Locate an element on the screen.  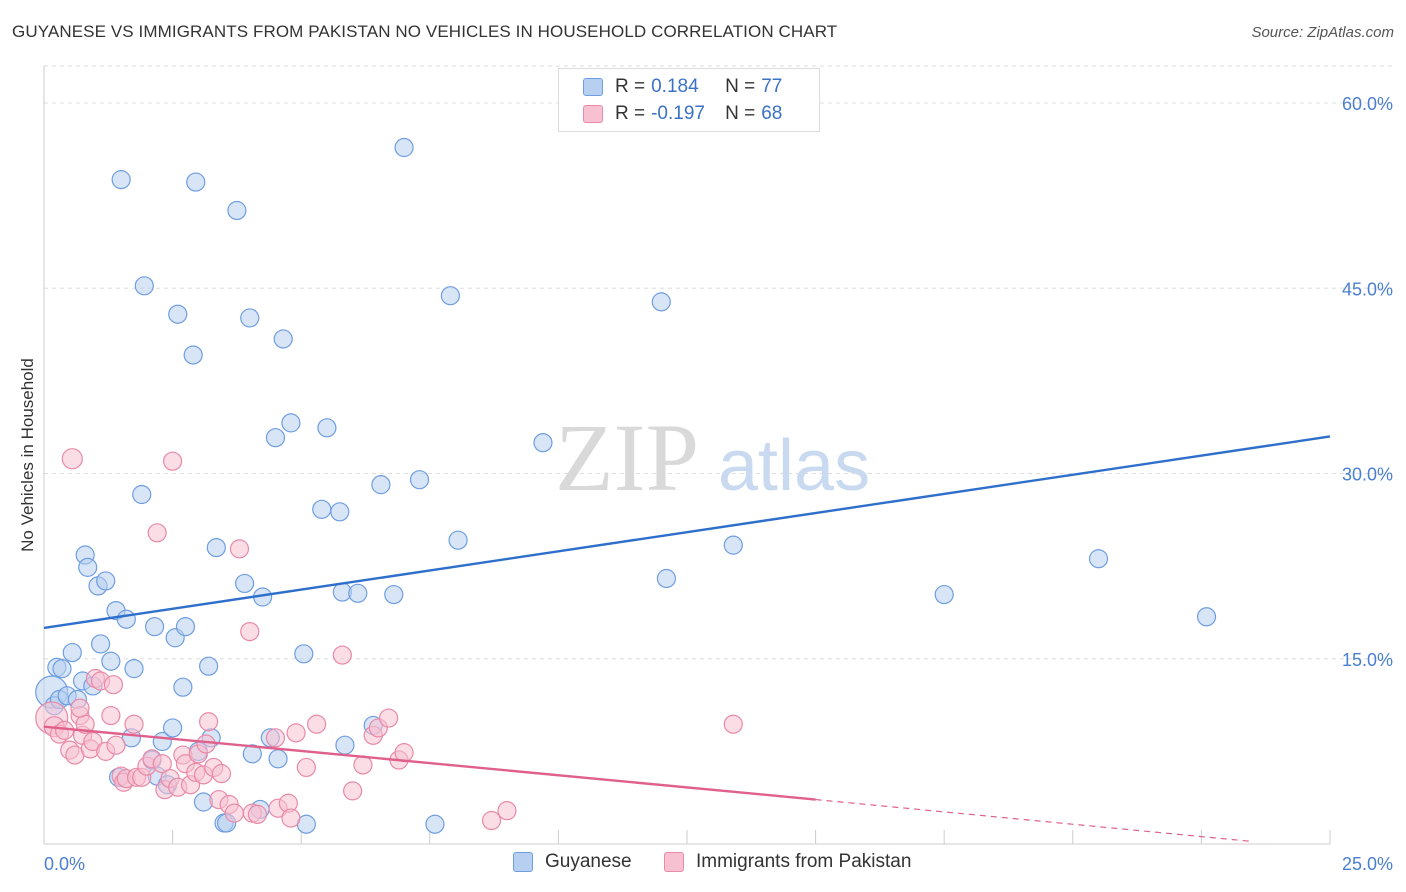
series-legend: Guyanese Immigrants from Pakistan is located at coordinates (703, 864).